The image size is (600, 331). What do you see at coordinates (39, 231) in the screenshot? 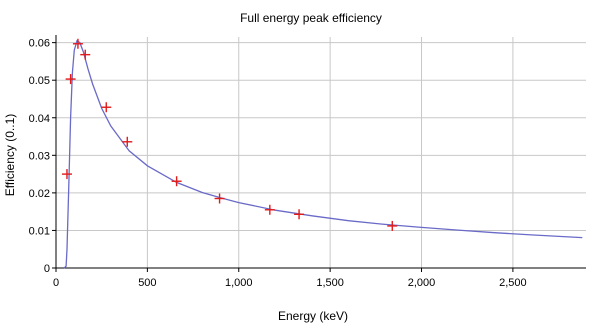
I see `y-tick-label: 0.01` at bounding box center [39, 231].